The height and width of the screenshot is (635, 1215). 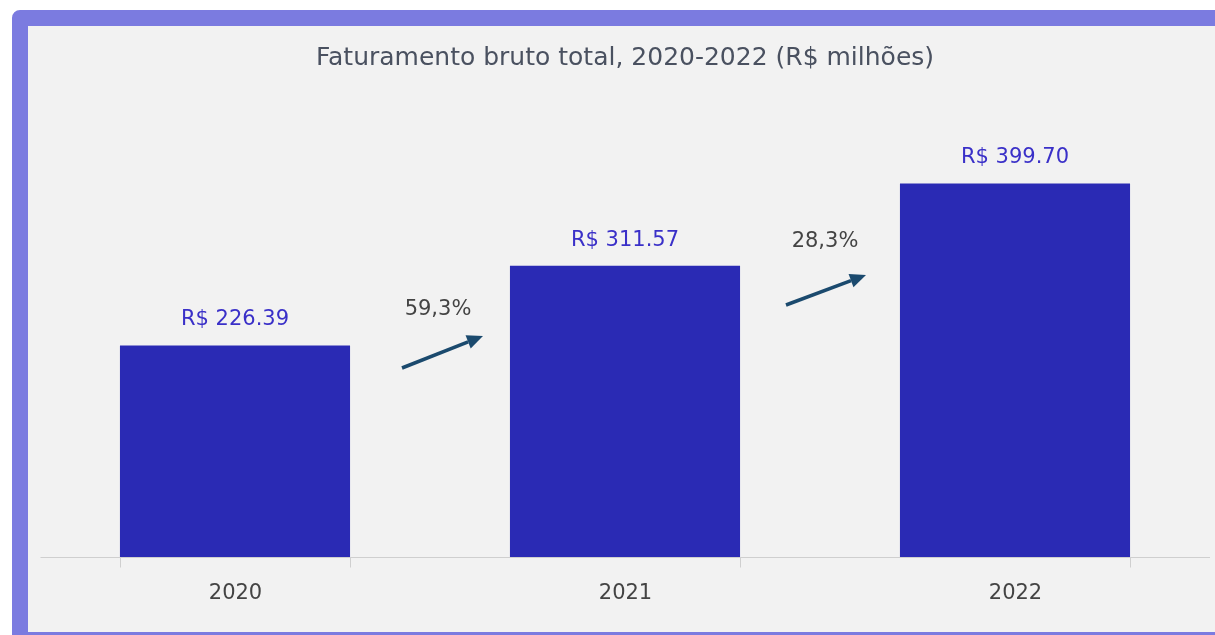 I want to click on data-label: R$ 226.39, so click(x=235, y=318).